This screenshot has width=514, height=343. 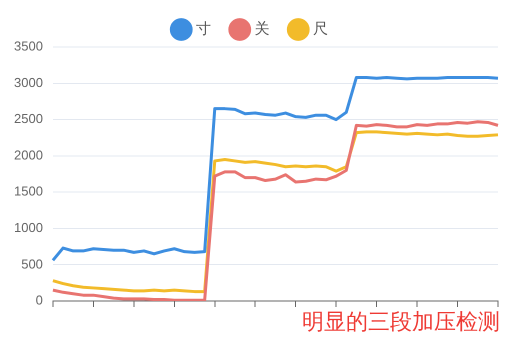 I want to click on y-tick-label: 0, so click(x=39, y=300).